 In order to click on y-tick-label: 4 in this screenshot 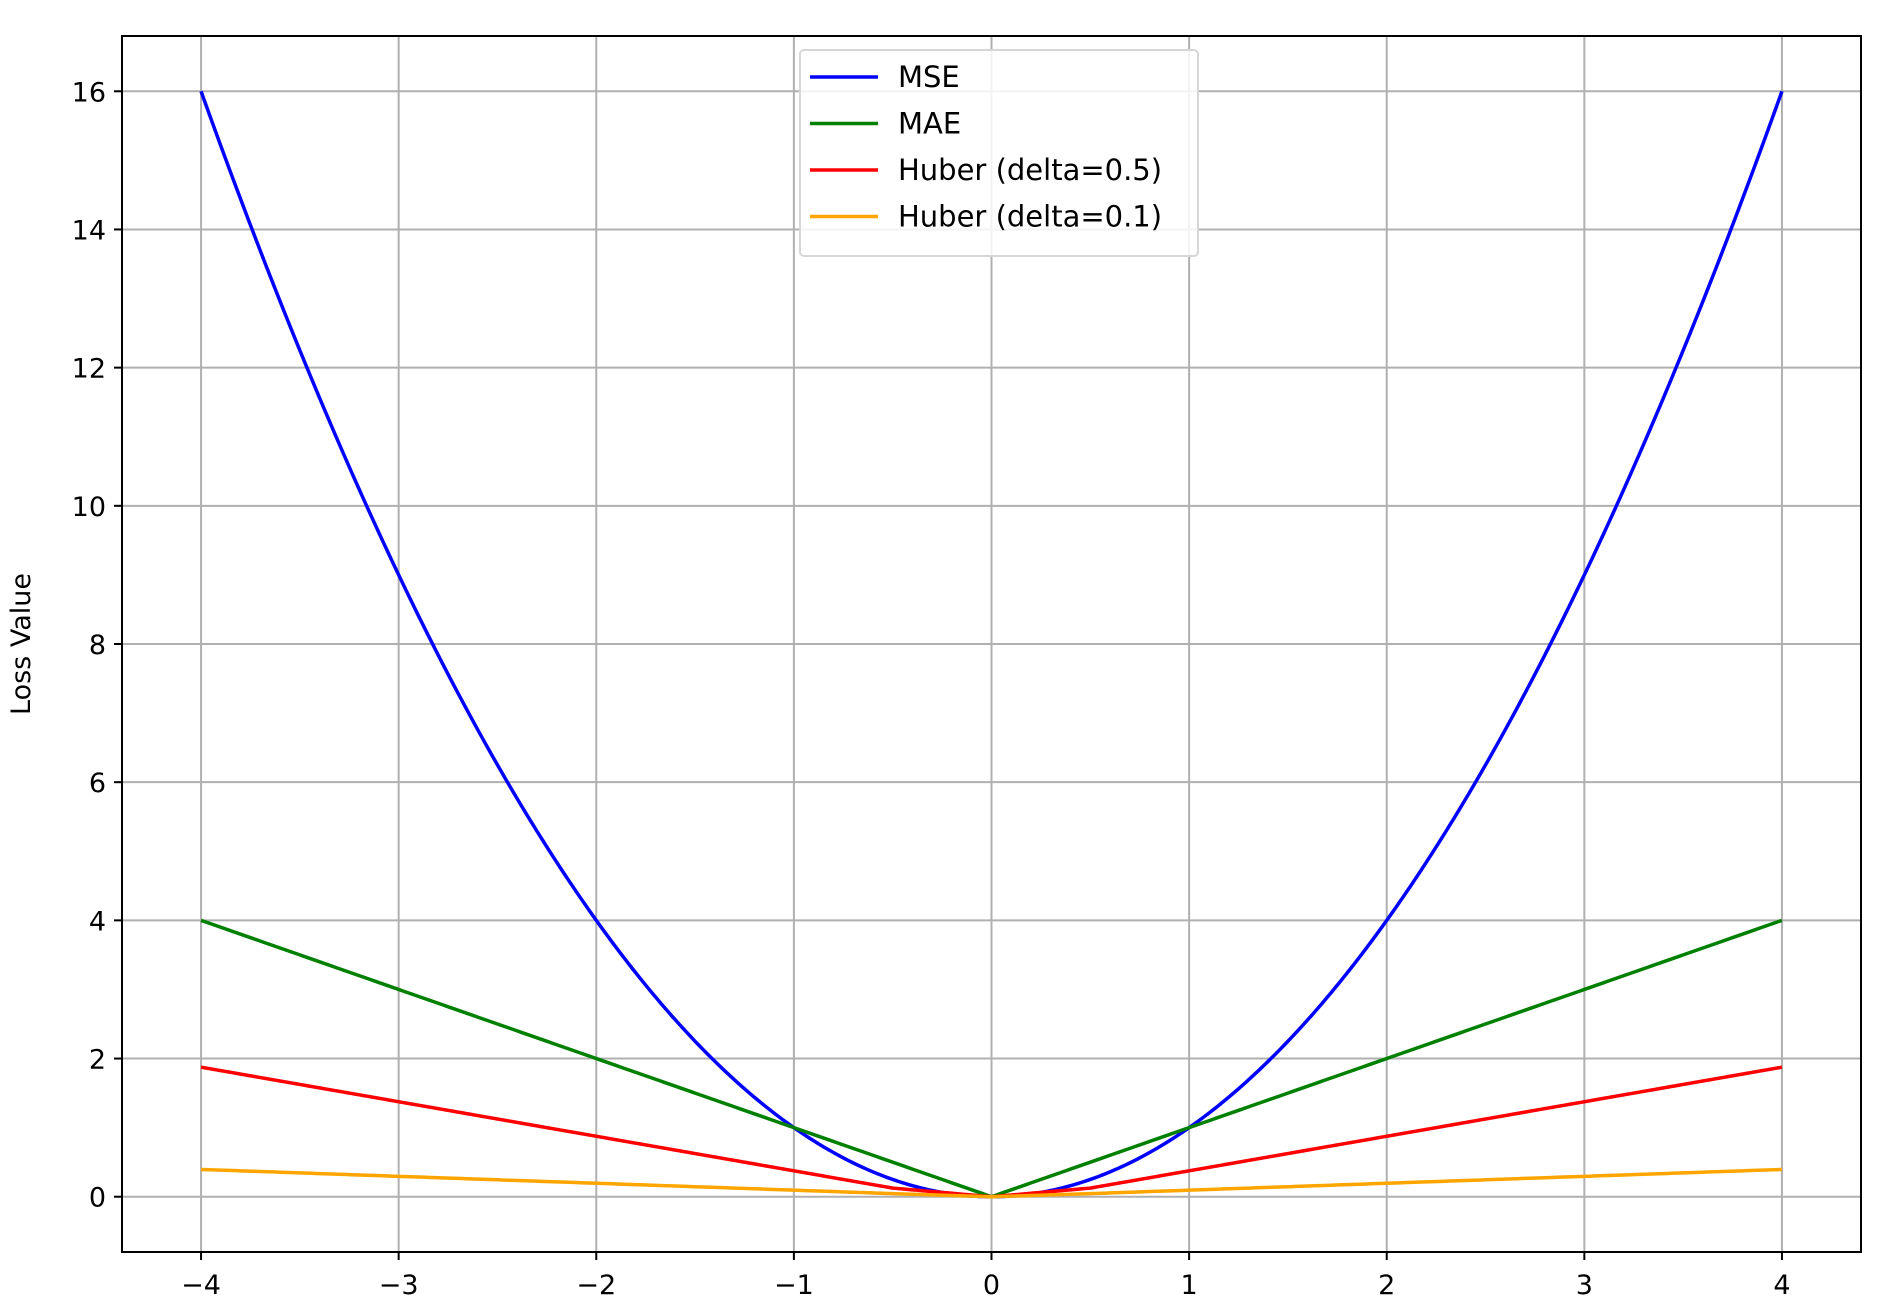, I will do `click(97, 921)`.